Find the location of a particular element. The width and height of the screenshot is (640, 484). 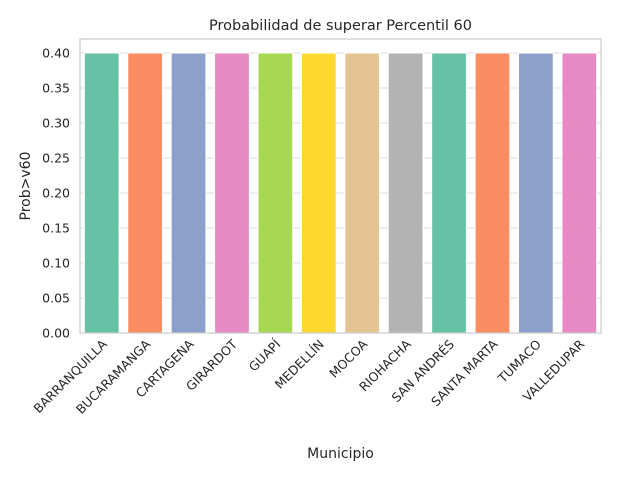

chart-title: Probabilidad de superar Percentil 60 is located at coordinates (340, 26).